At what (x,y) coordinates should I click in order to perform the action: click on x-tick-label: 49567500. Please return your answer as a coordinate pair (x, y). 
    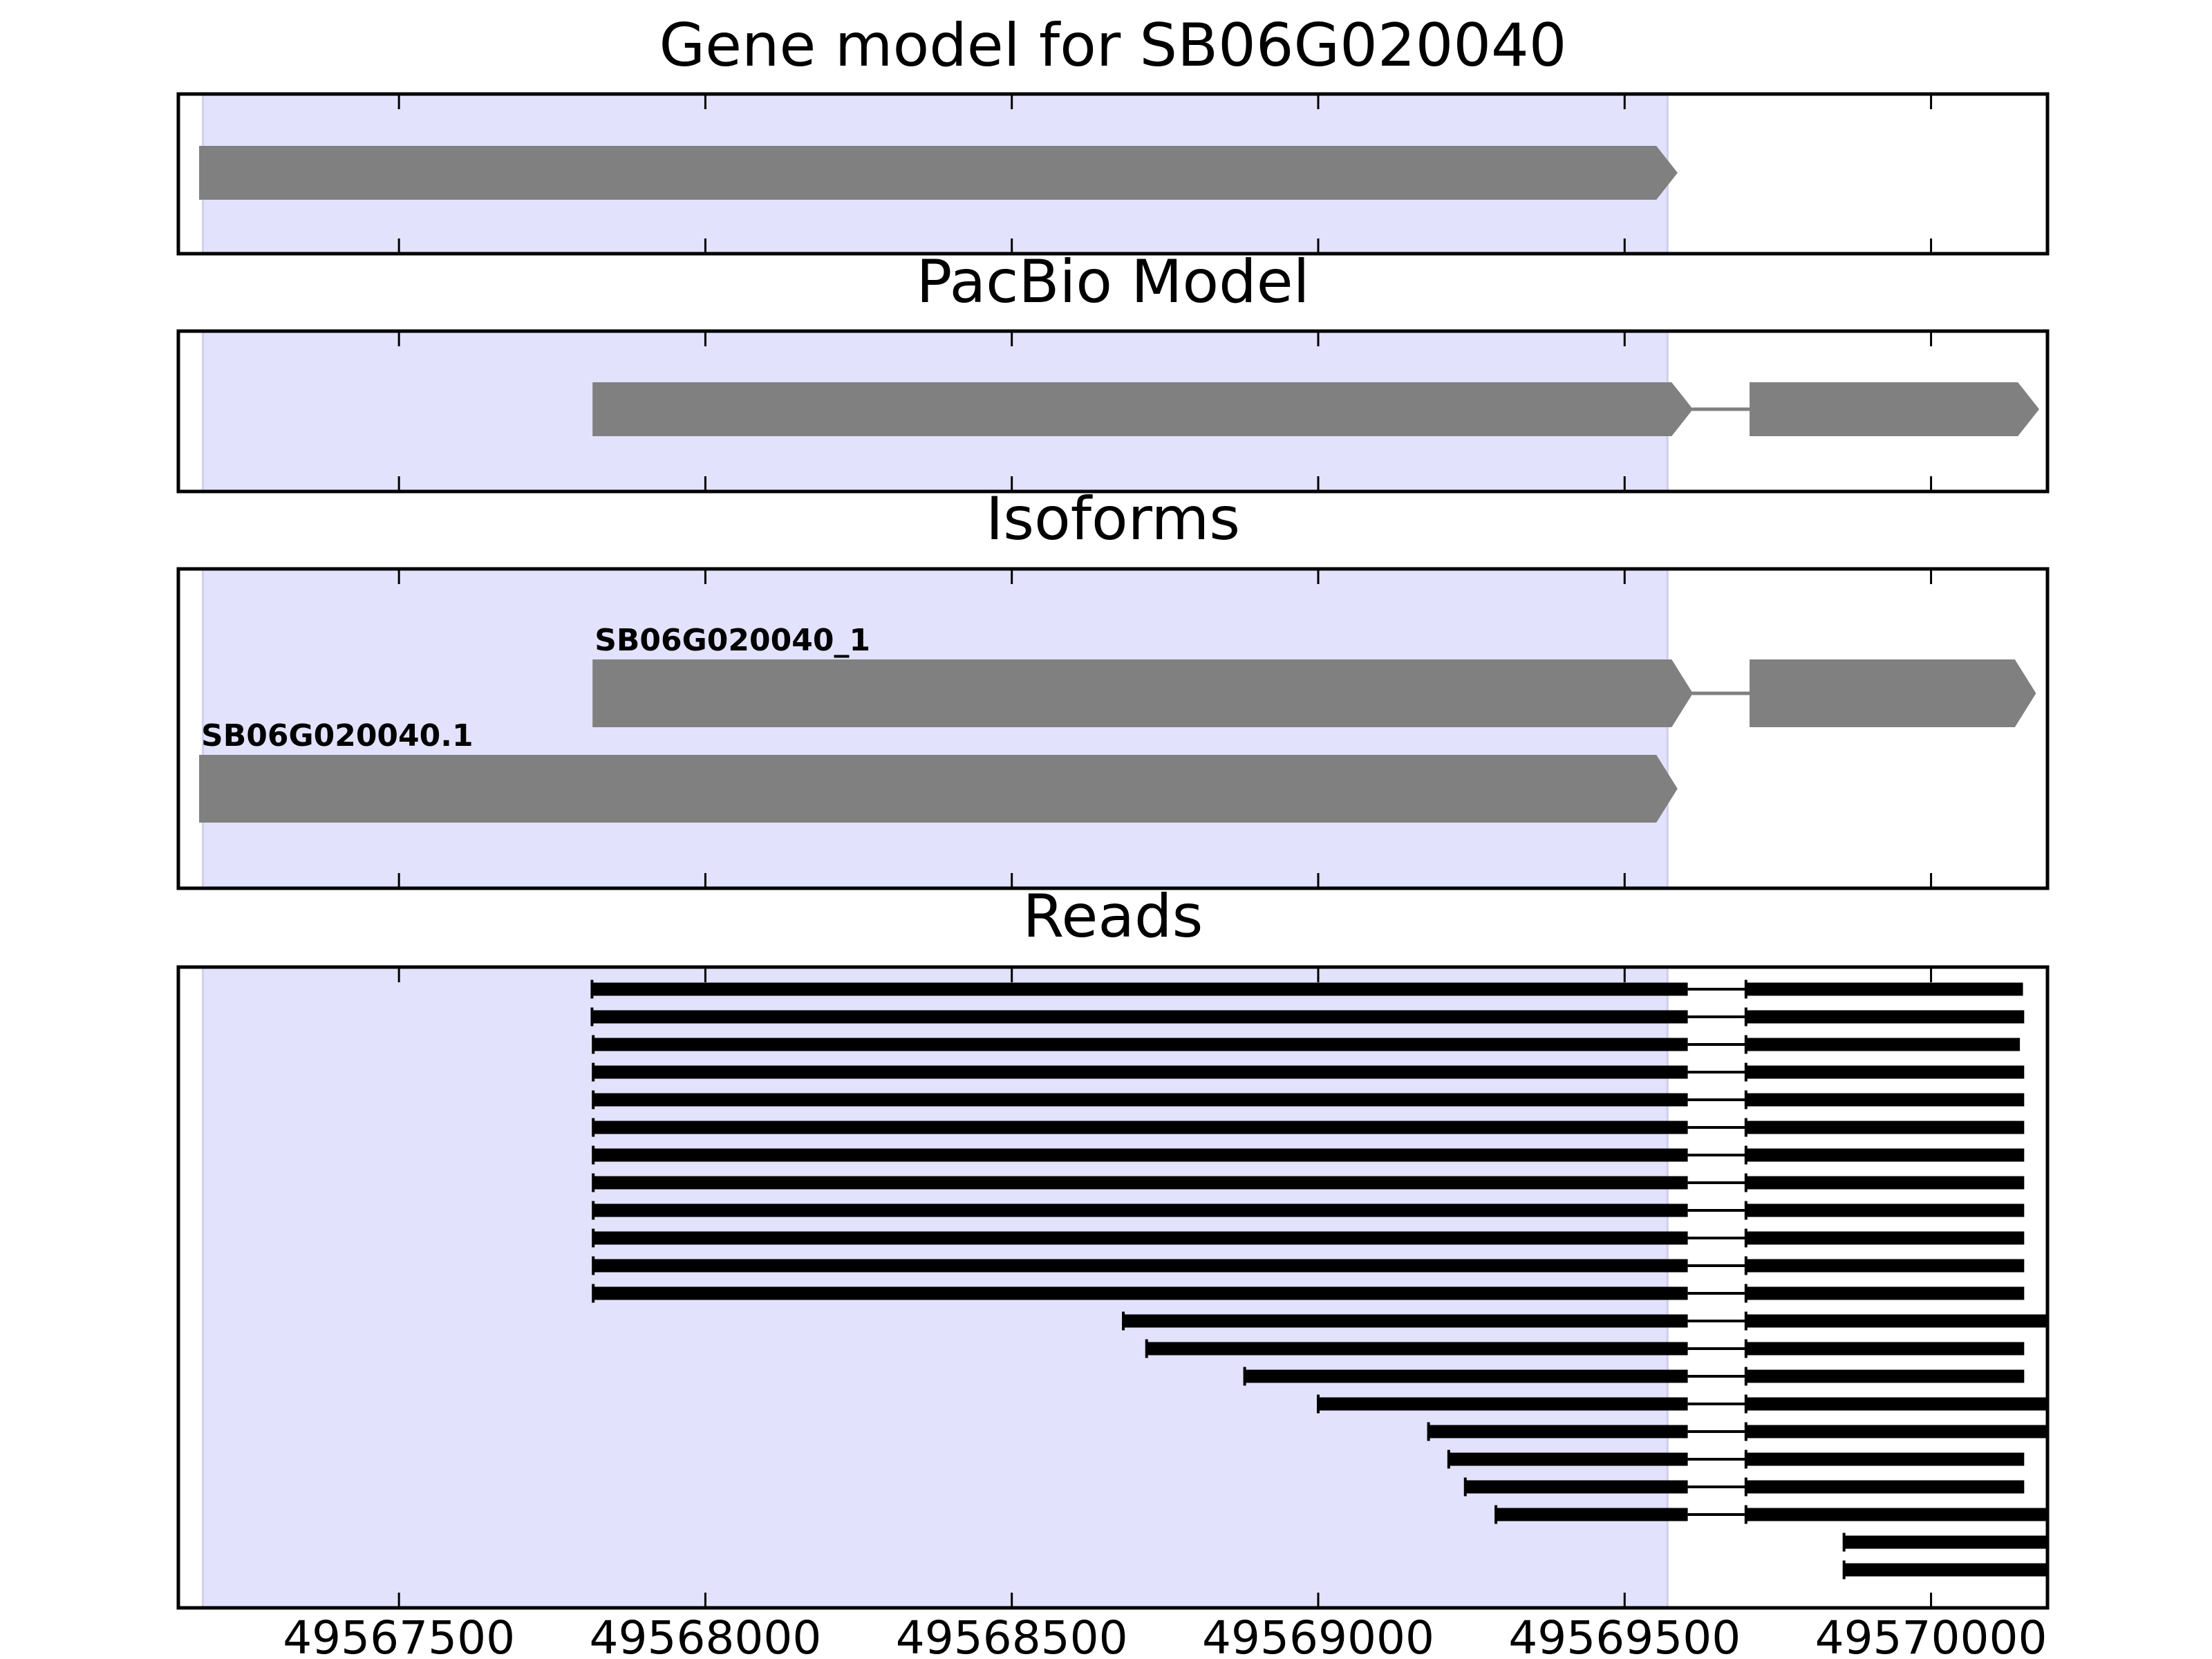
    Looking at the image, I should click on (399, 1635).